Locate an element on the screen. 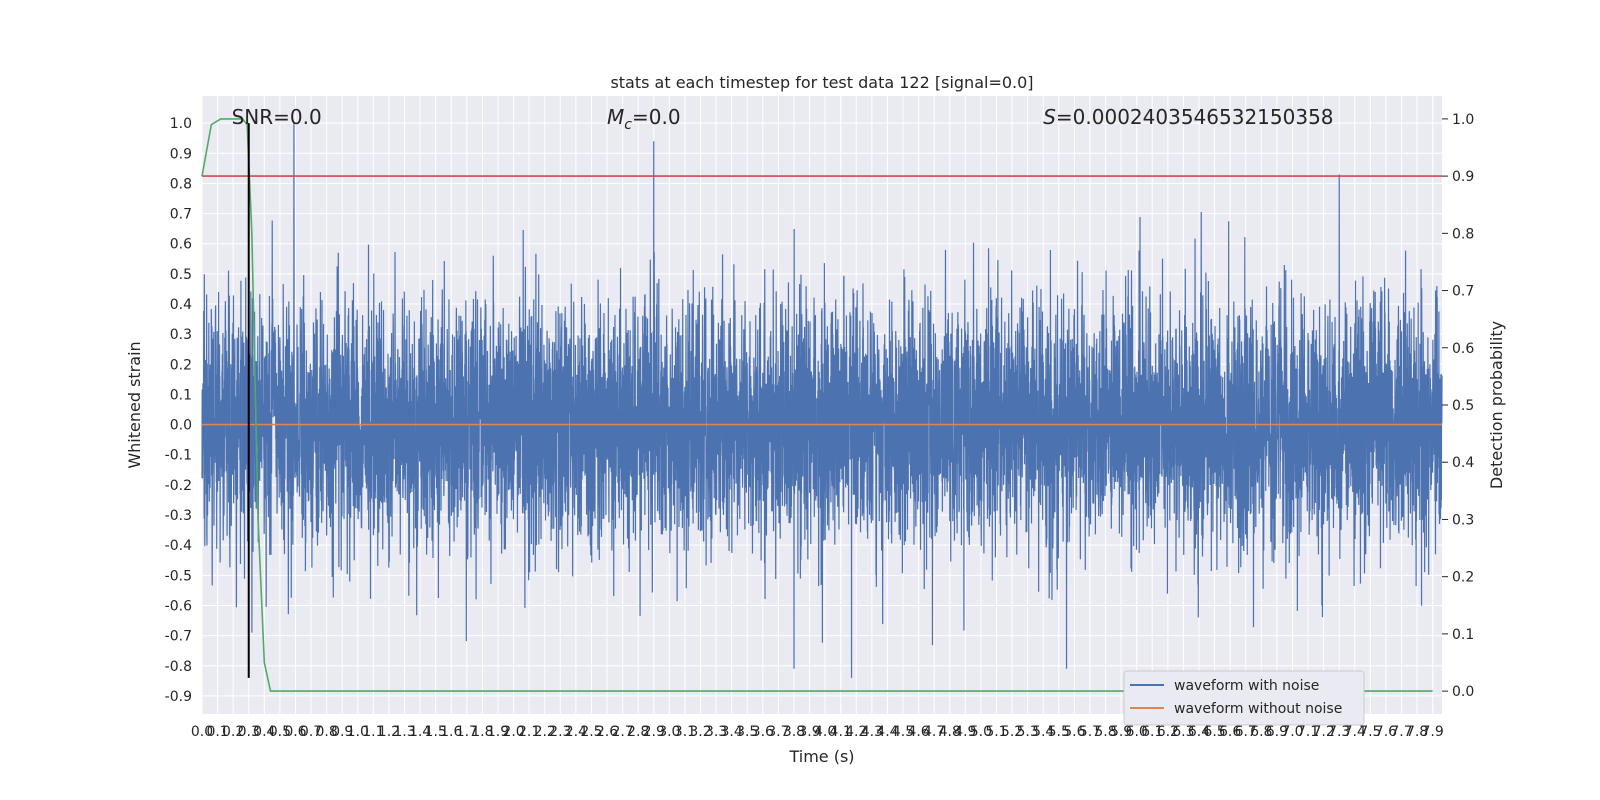  x-tick-label: 2.4 is located at coordinates (576, 732).